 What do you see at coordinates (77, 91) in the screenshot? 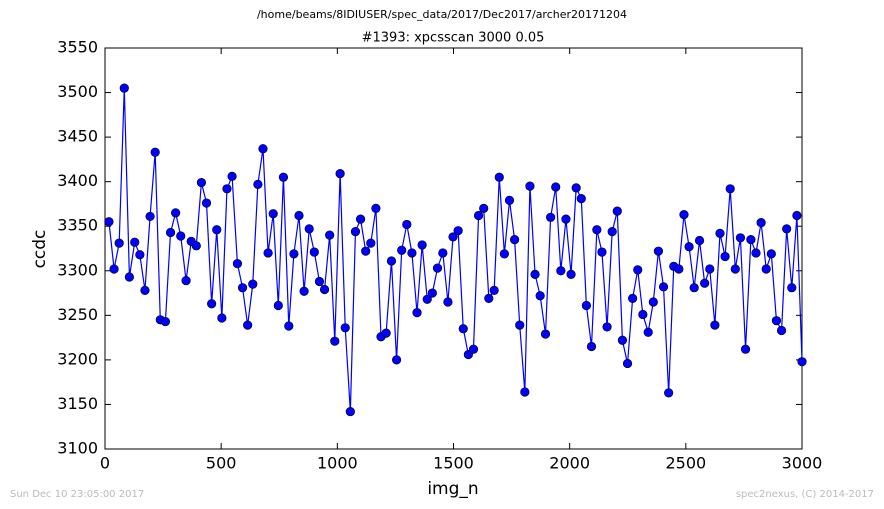
I see `y-tick-label: 3500` at bounding box center [77, 91].